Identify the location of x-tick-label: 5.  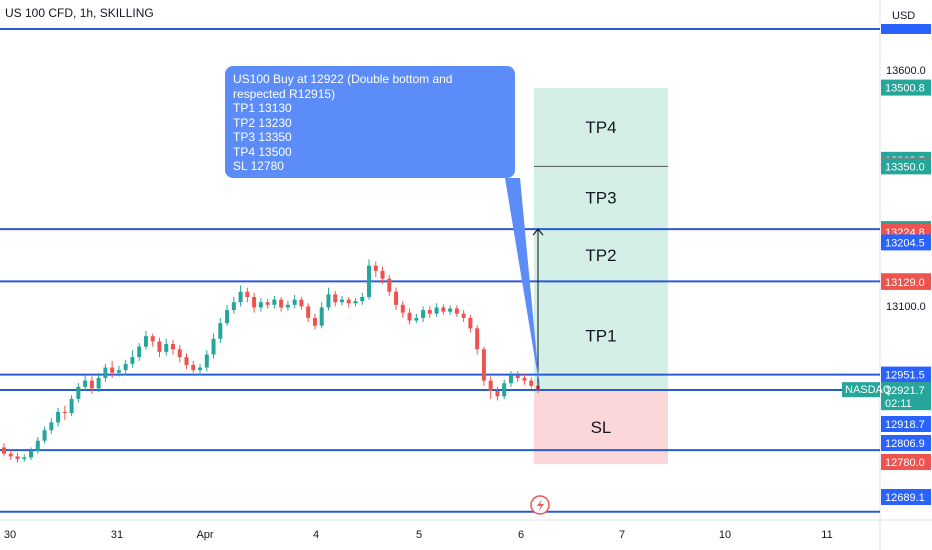
(419, 535).